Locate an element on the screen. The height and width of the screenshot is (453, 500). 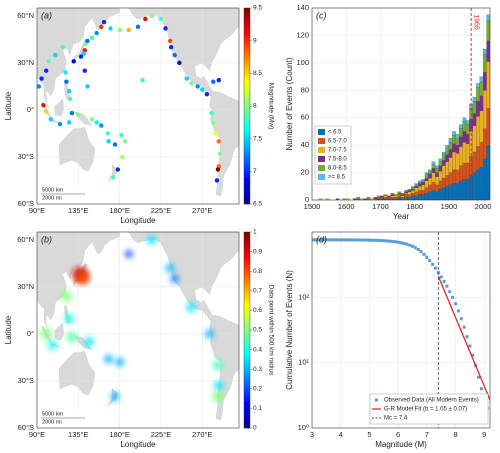
x-tick-label: 1700 is located at coordinates (380, 206).